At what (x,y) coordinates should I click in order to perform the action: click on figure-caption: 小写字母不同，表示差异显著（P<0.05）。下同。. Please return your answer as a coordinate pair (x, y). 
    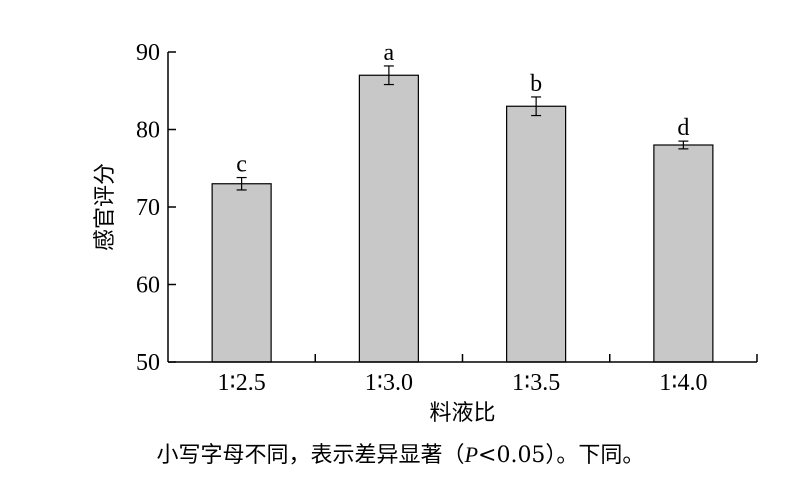
    Looking at the image, I should click on (400, 453).